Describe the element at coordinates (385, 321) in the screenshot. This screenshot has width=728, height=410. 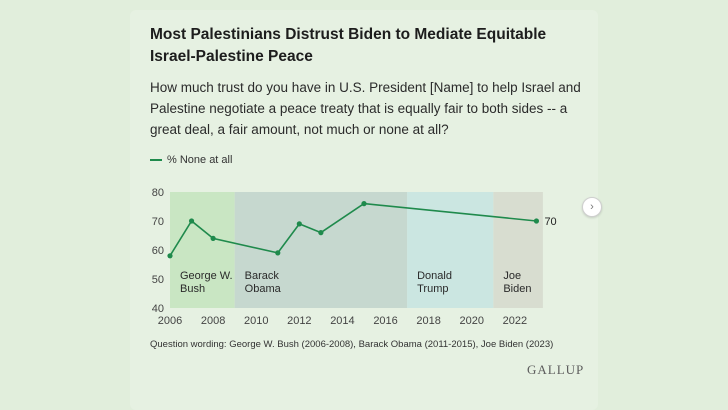
I see `x-tick-label: 2016` at that location.